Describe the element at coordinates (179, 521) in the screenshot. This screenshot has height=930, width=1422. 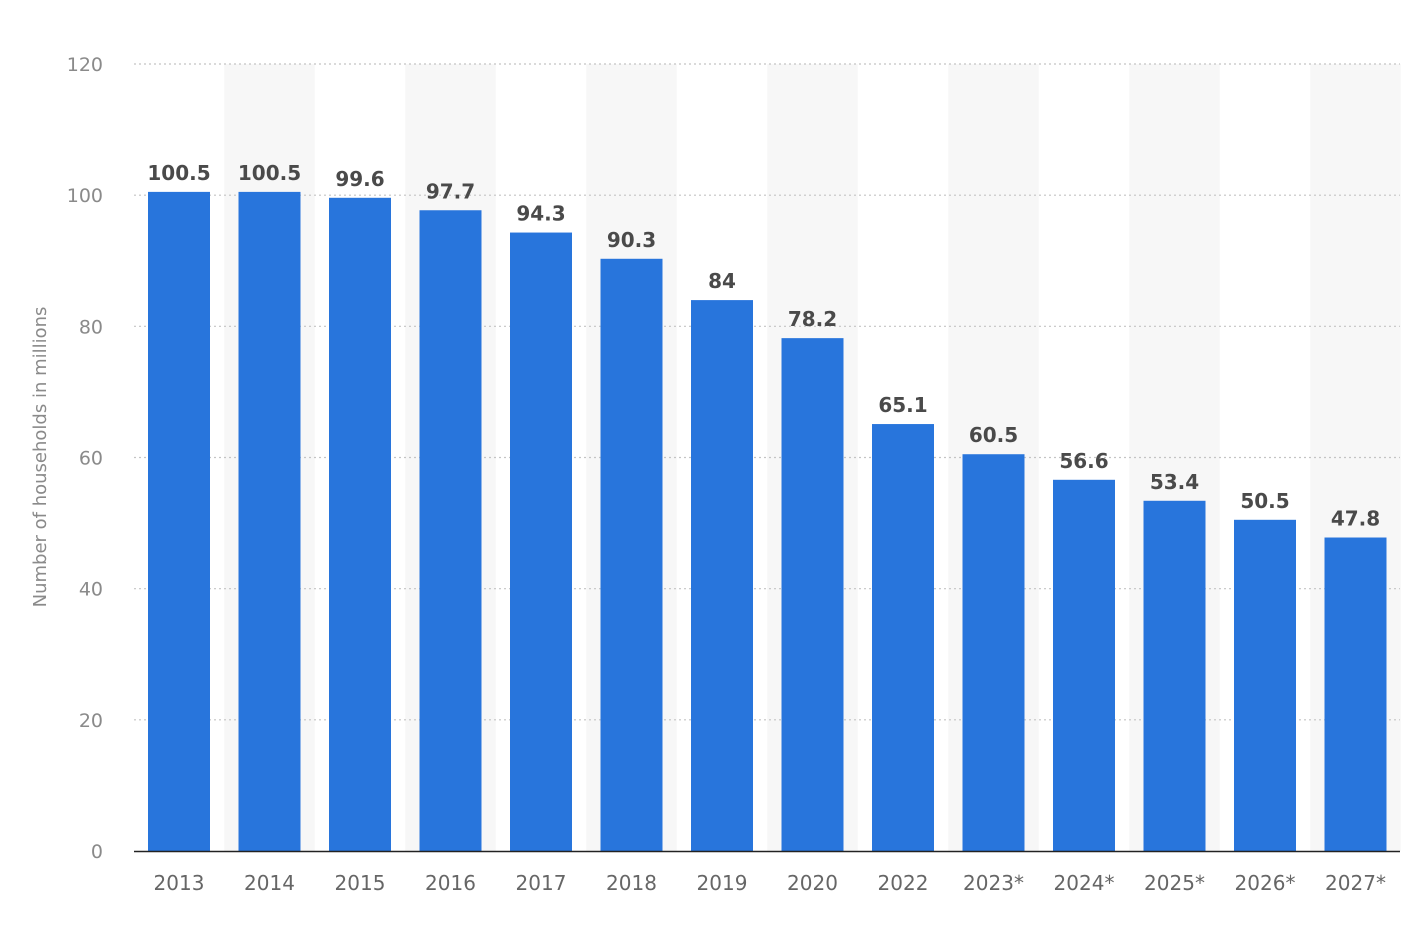
I see `bar-2013` at that location.